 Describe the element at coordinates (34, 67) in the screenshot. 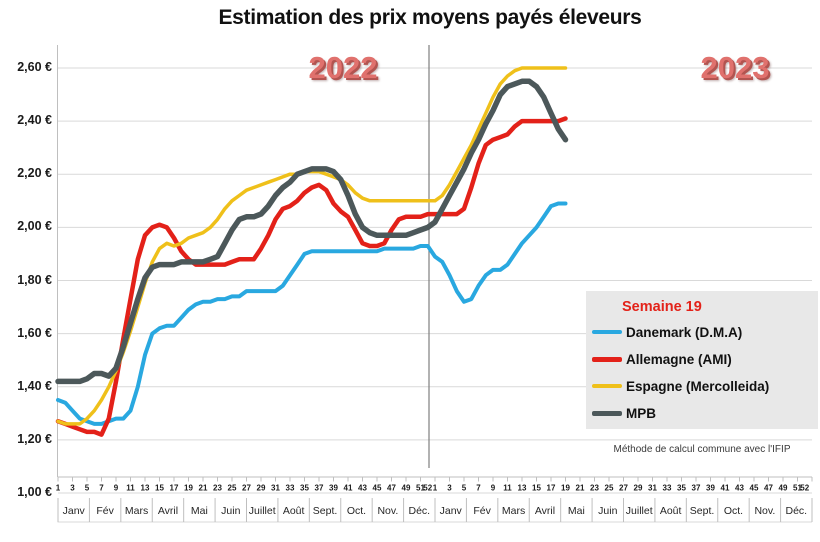

I see `y-tick-label: 2,60 €` at that location.